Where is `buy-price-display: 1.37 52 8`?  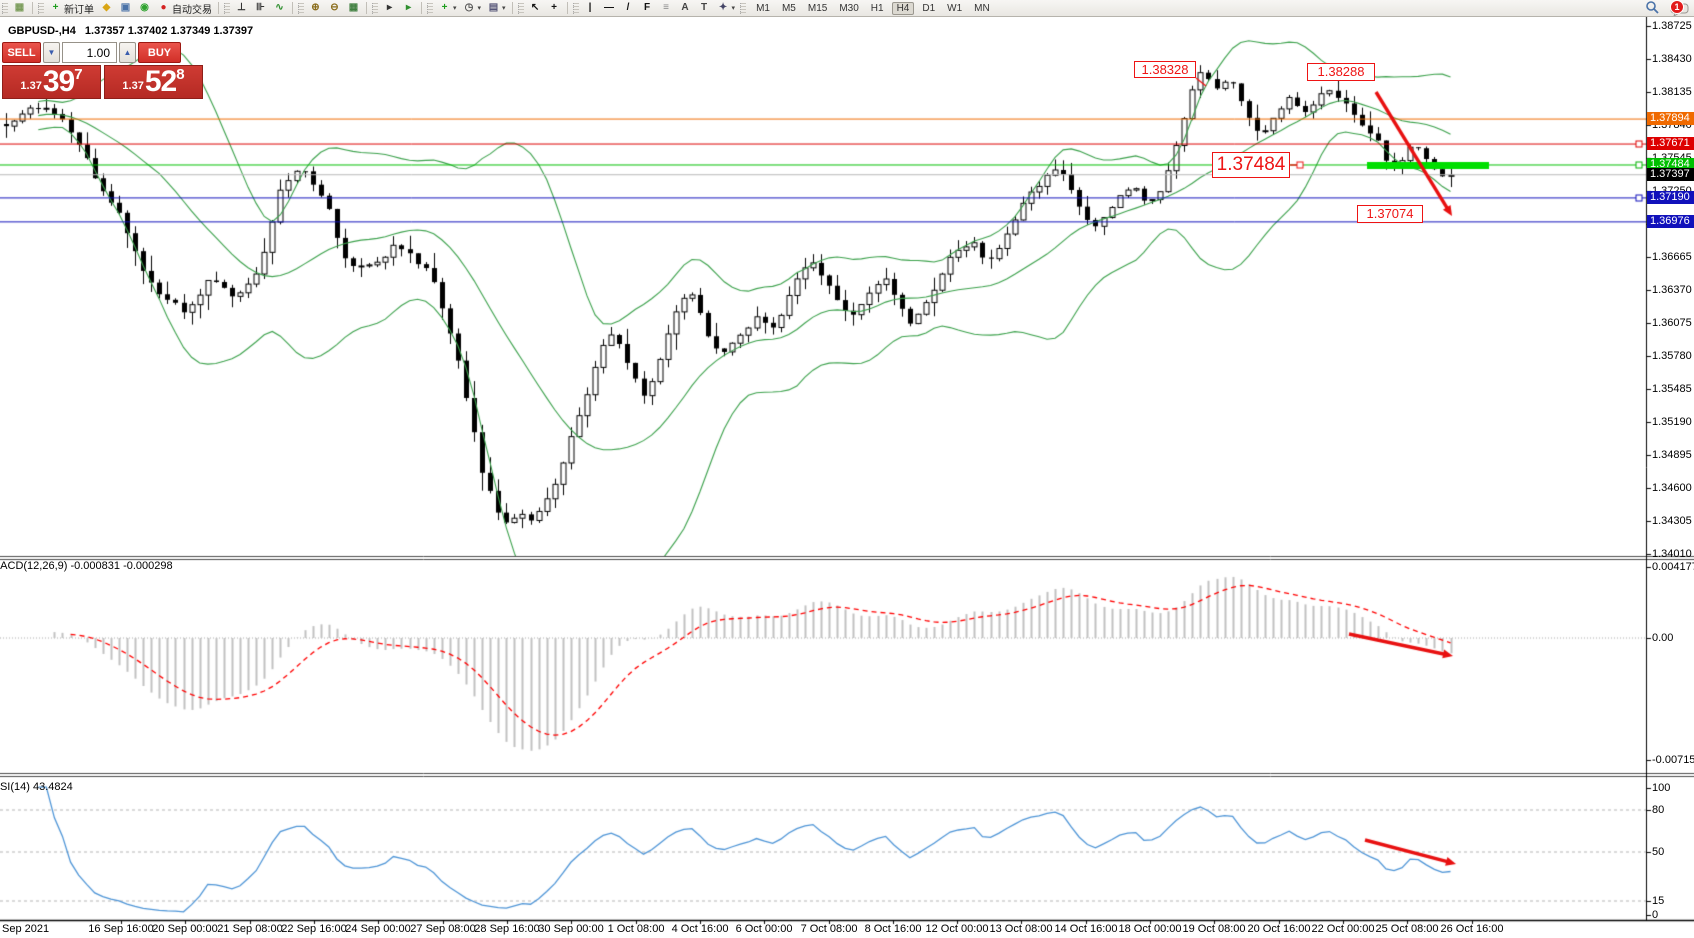
buy-price-display: 1.37 52 8 is located at coordinates (153, 82).